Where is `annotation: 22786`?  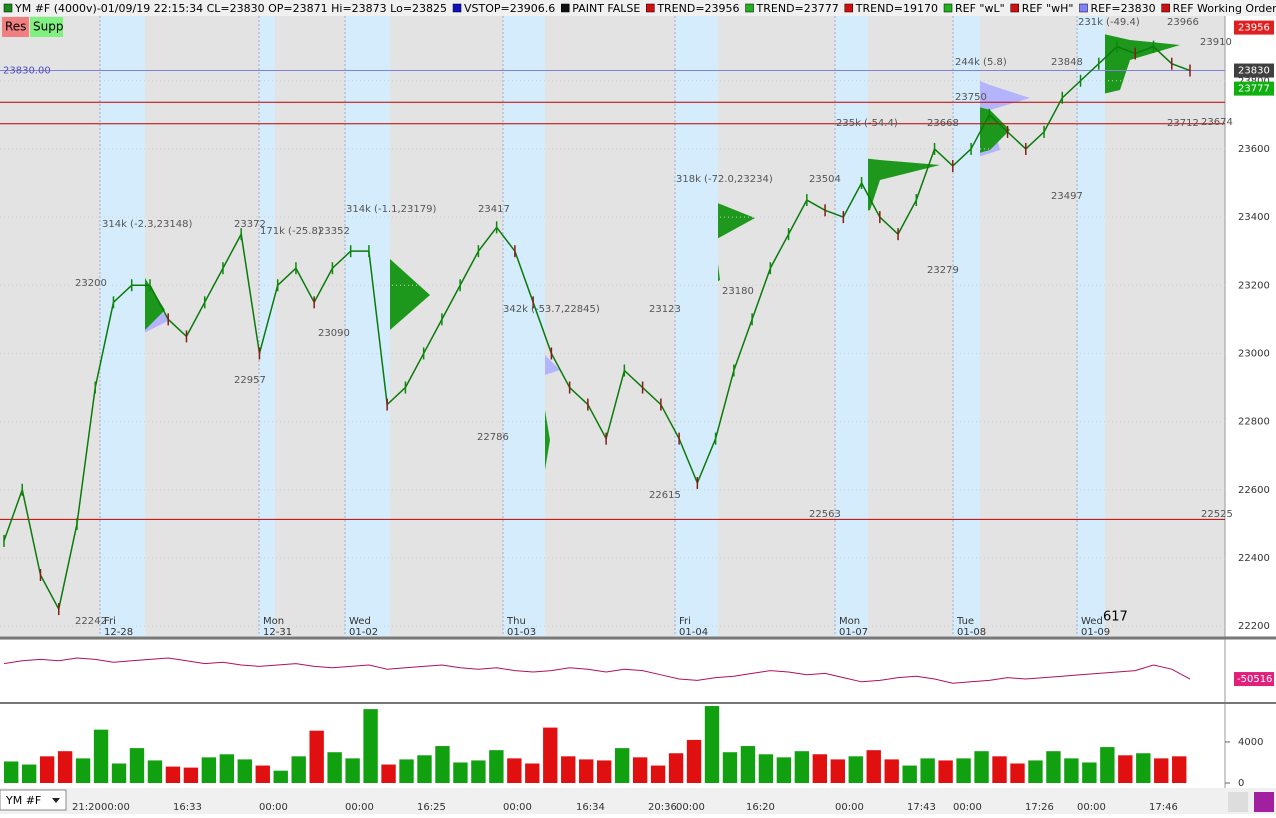
annotation: 22786 is located at coordinates (493, 437).